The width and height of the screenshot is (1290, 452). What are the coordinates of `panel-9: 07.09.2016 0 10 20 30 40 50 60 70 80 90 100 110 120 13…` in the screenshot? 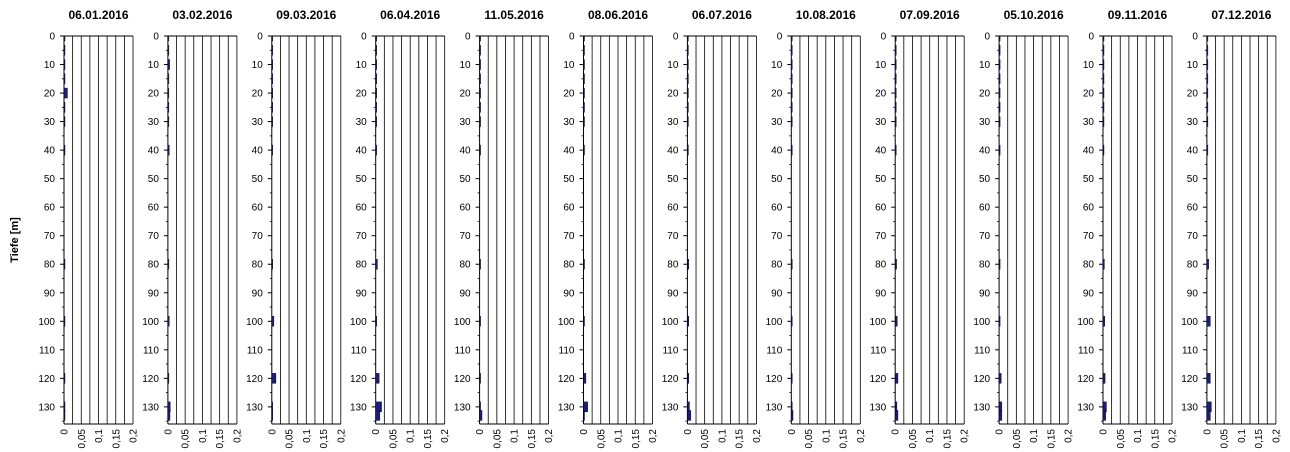 It's located at (920, 228).